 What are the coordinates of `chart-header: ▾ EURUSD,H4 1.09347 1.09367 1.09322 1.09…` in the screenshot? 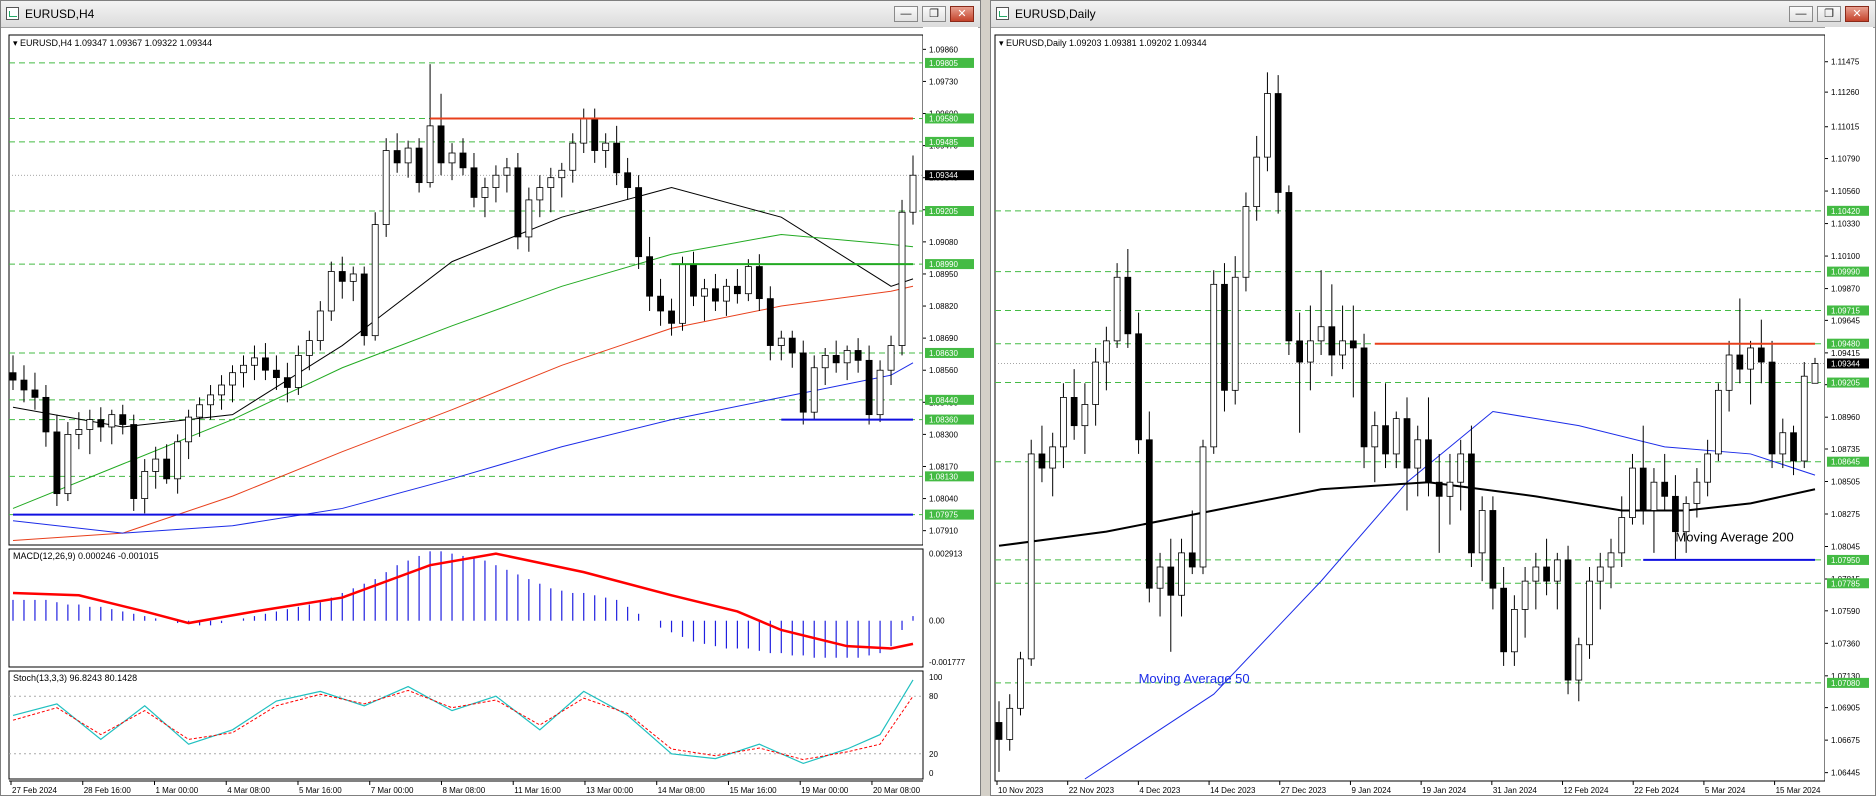 It's located at (112, 43).